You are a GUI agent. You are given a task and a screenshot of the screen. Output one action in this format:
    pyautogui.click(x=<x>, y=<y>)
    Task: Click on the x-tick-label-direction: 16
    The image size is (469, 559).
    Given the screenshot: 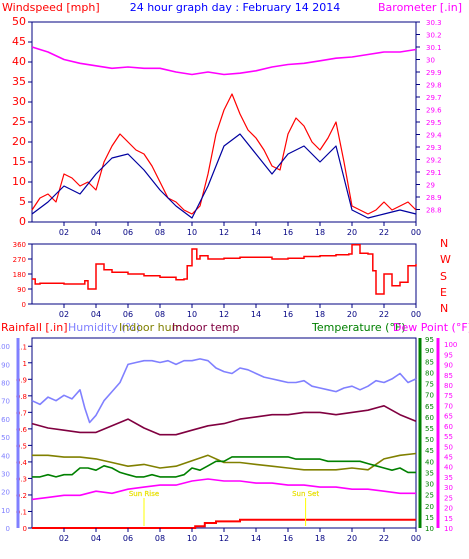 What is the action you would take?
    pyautogui.click(x=288, y=314)
    